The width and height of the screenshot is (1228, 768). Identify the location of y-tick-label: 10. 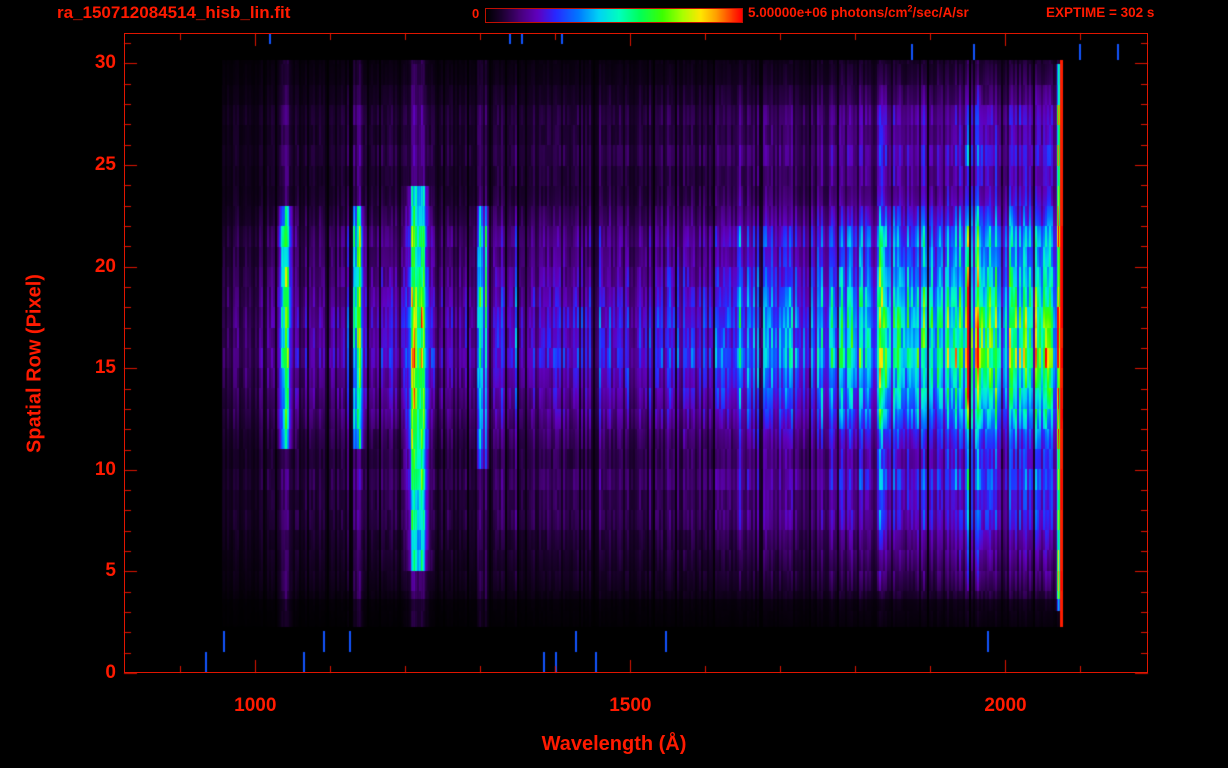
(105, 469).